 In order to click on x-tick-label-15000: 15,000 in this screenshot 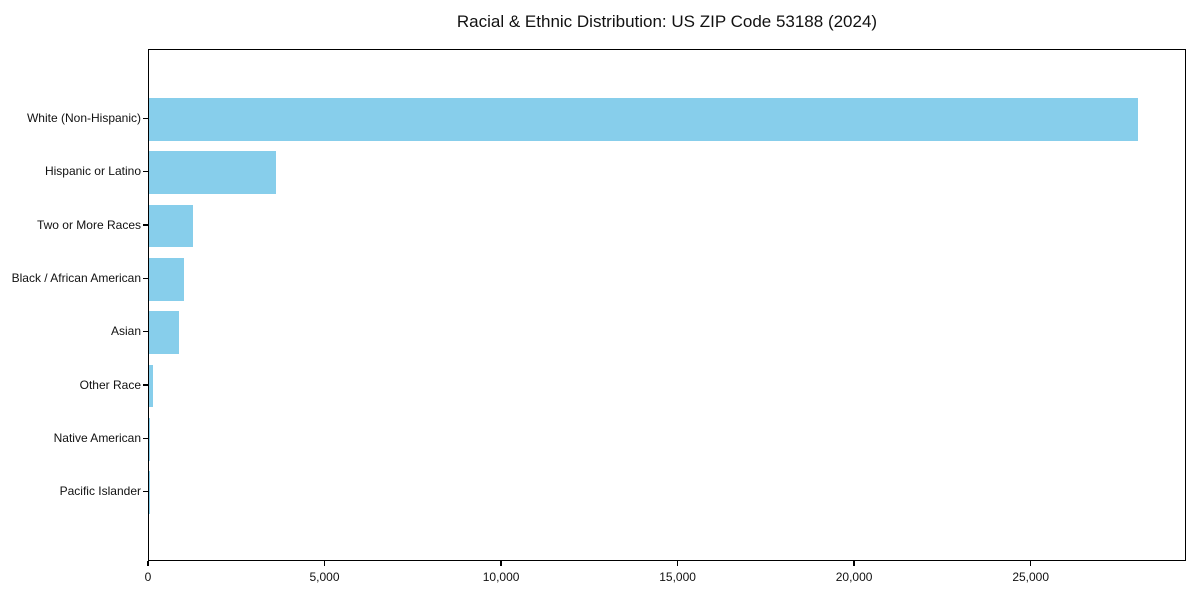, I will do `click(677, 577)`.